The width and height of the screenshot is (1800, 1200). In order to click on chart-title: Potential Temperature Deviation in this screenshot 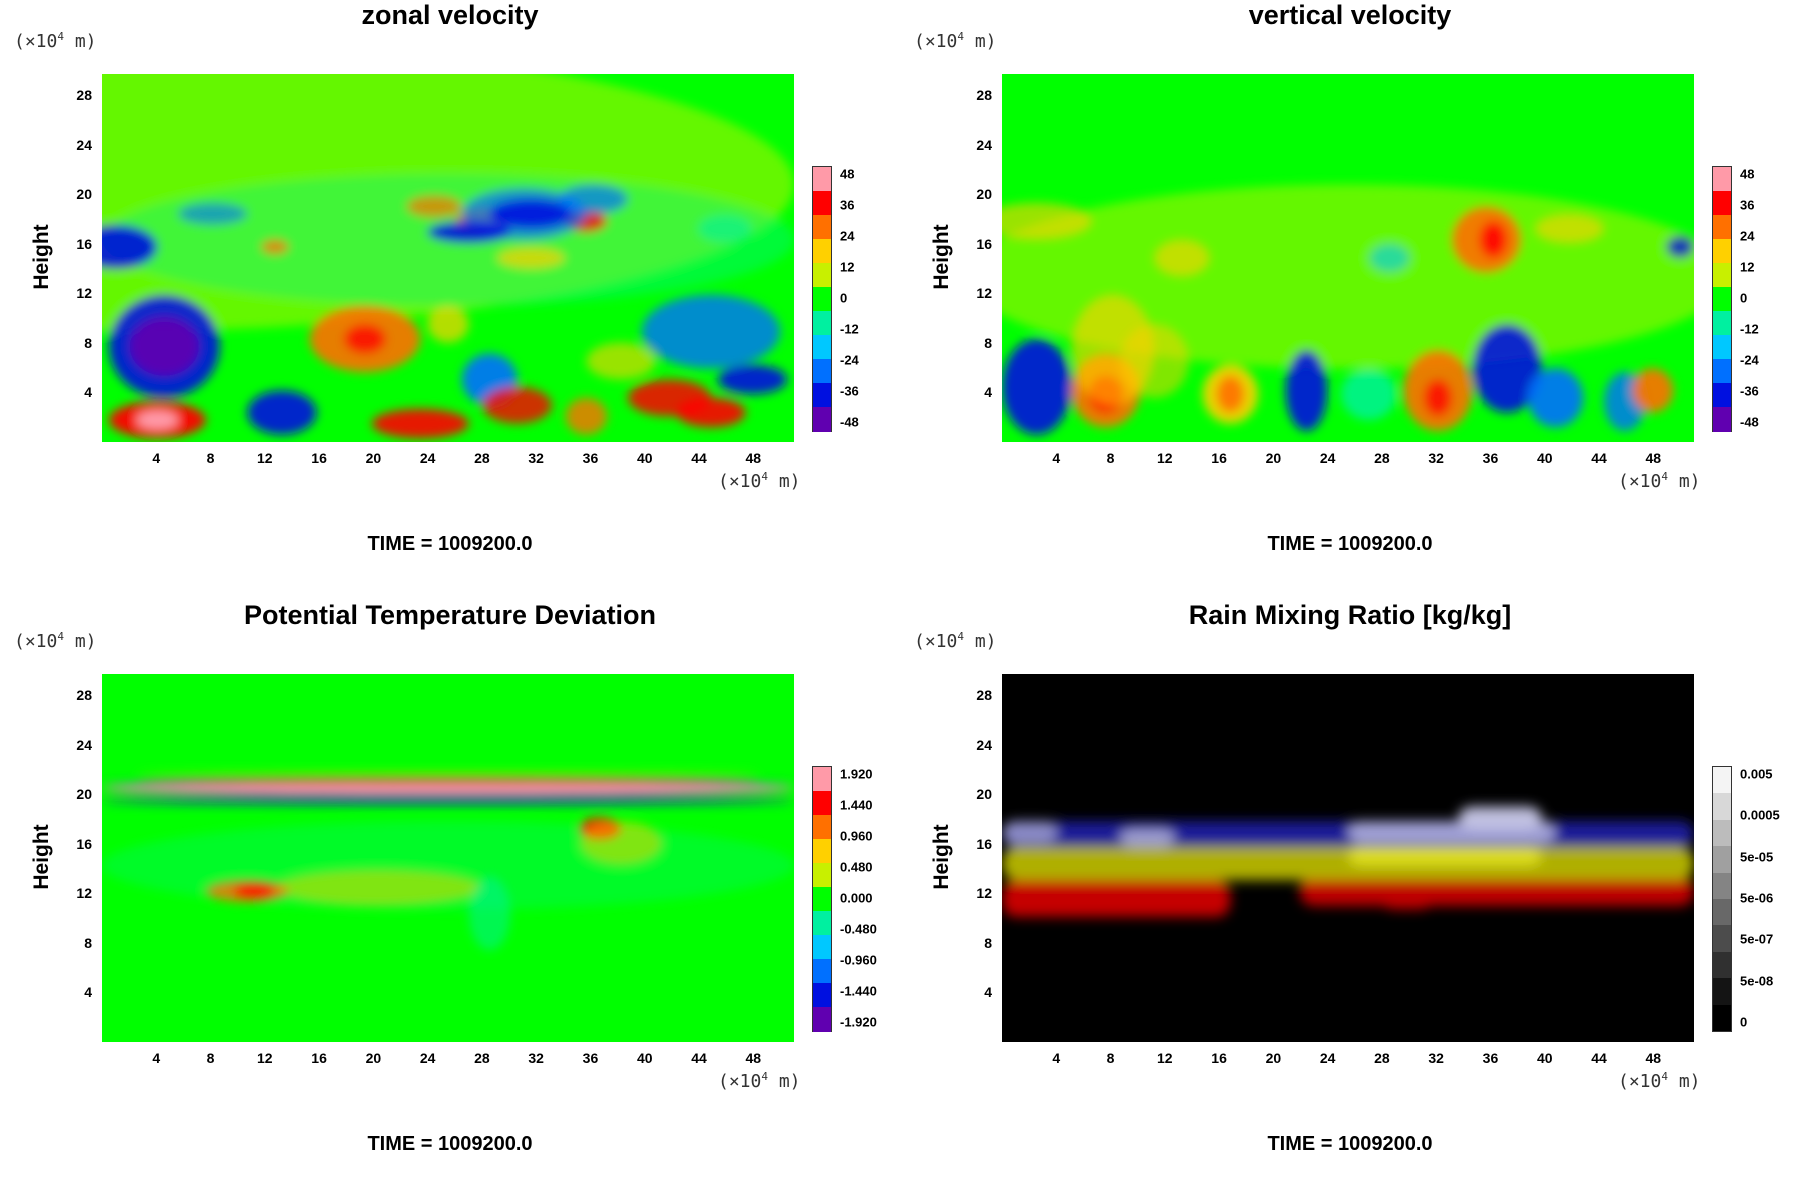, I will do `click(450, 615)`.